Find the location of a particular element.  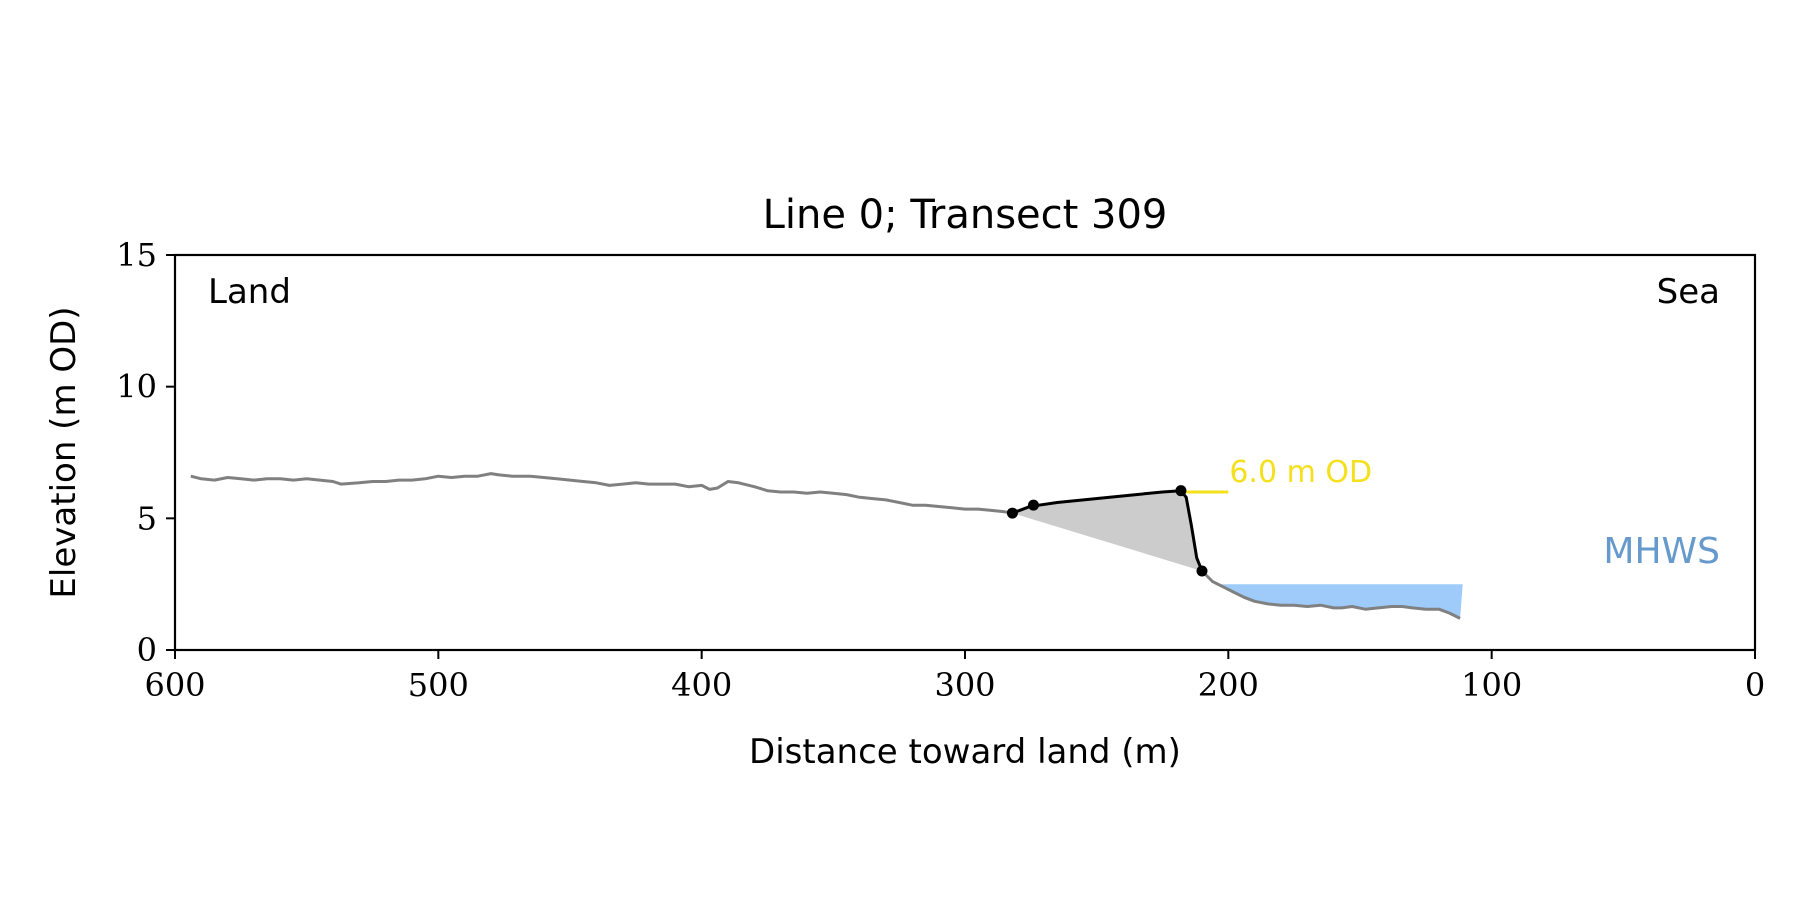

x-ticks: 600 500 400 300 200 100 0 is located at coordinates (954, 677).